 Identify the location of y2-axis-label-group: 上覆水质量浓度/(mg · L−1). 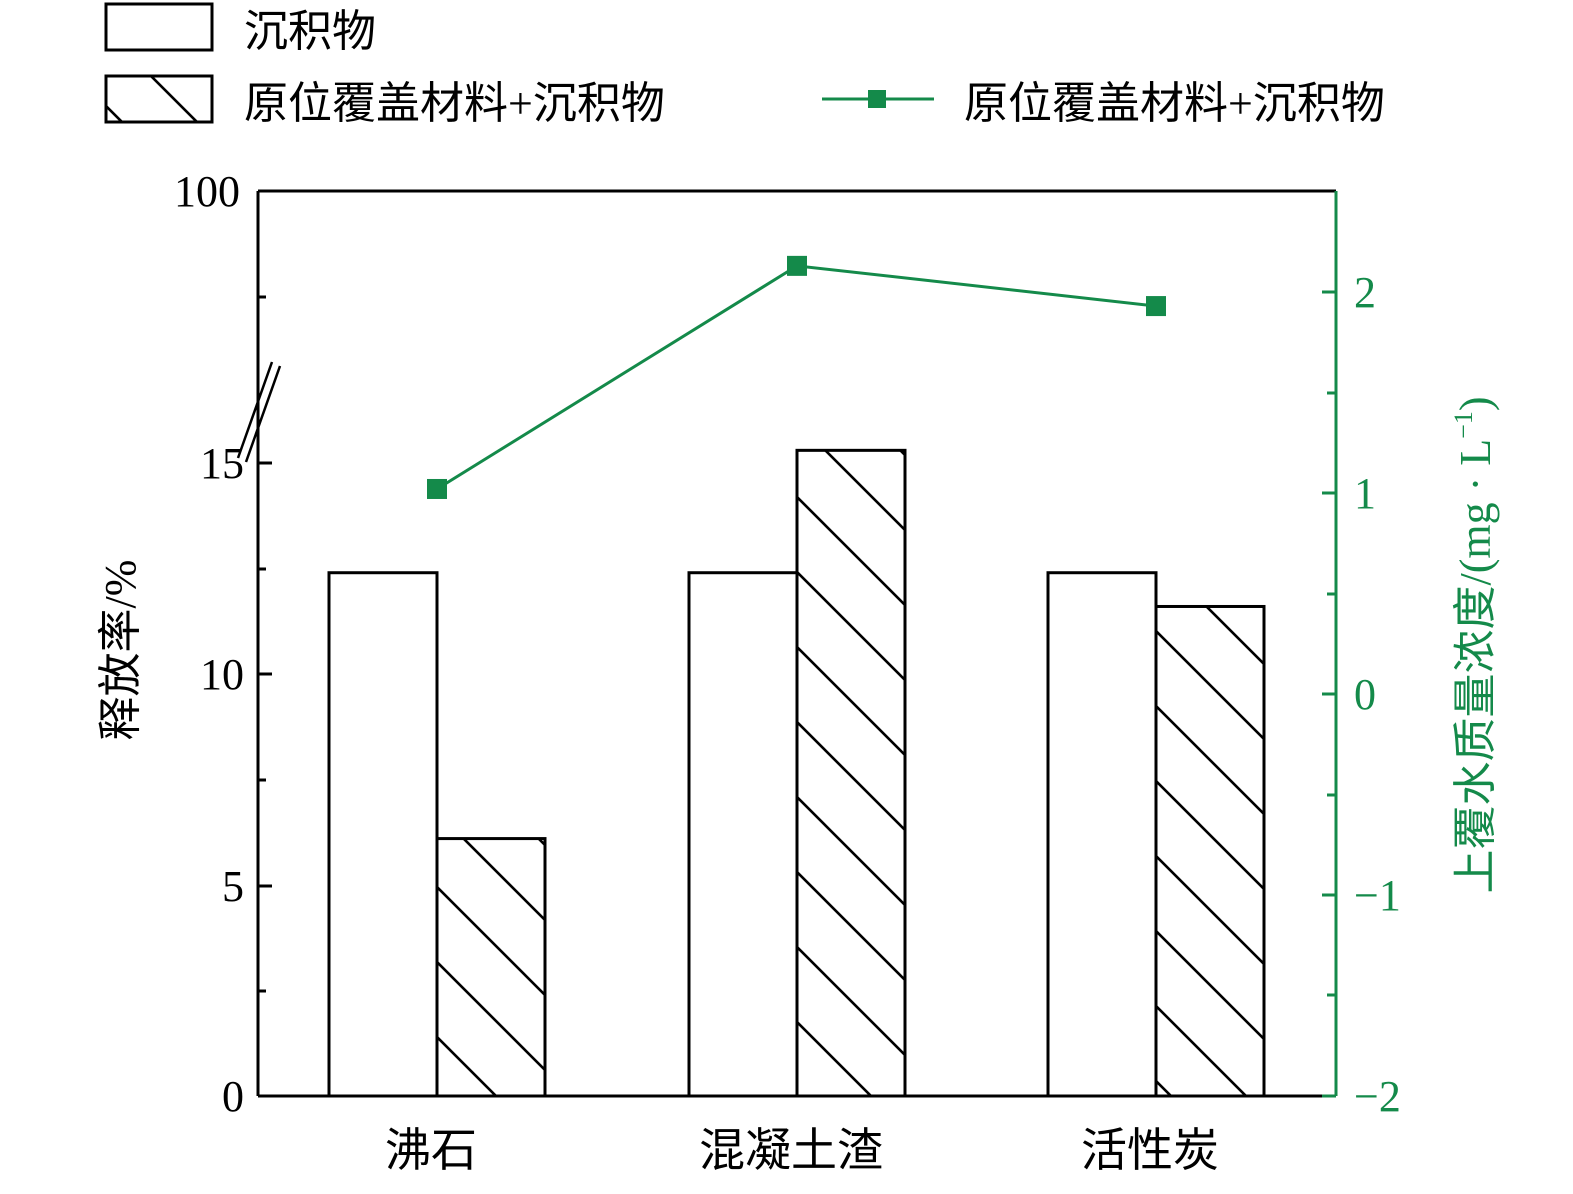
(1474, 645).